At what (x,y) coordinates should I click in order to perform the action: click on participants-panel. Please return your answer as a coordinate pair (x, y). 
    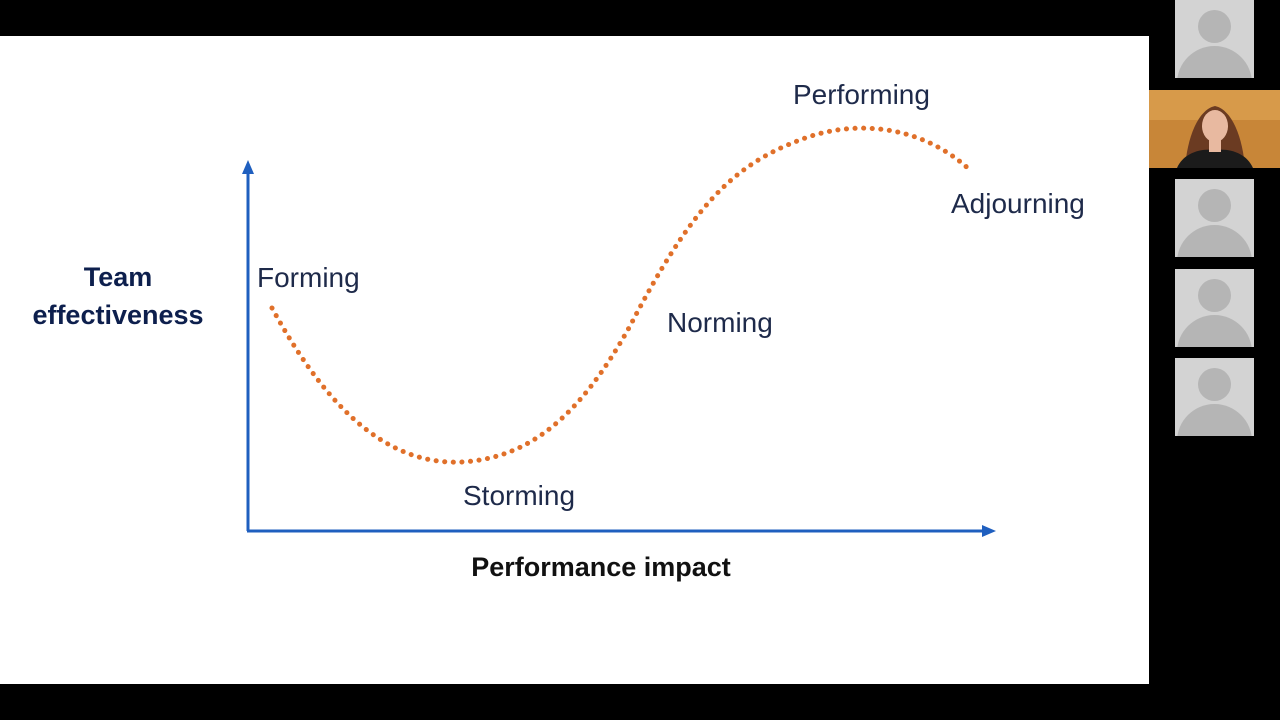
    Looking at the image, I should click on (1214, 360).